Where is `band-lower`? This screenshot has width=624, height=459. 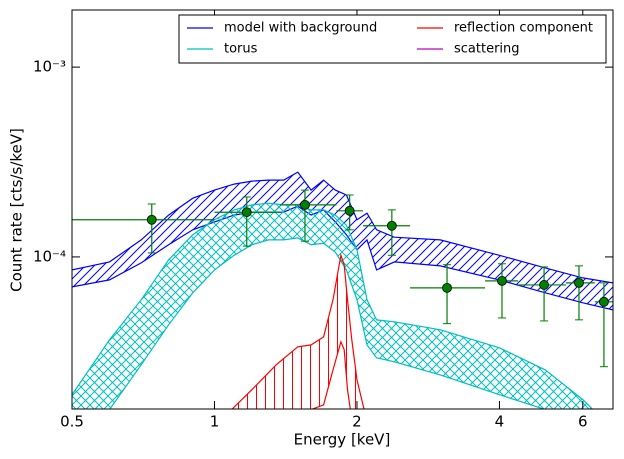
band-lower is located at coordinates (330, 374).